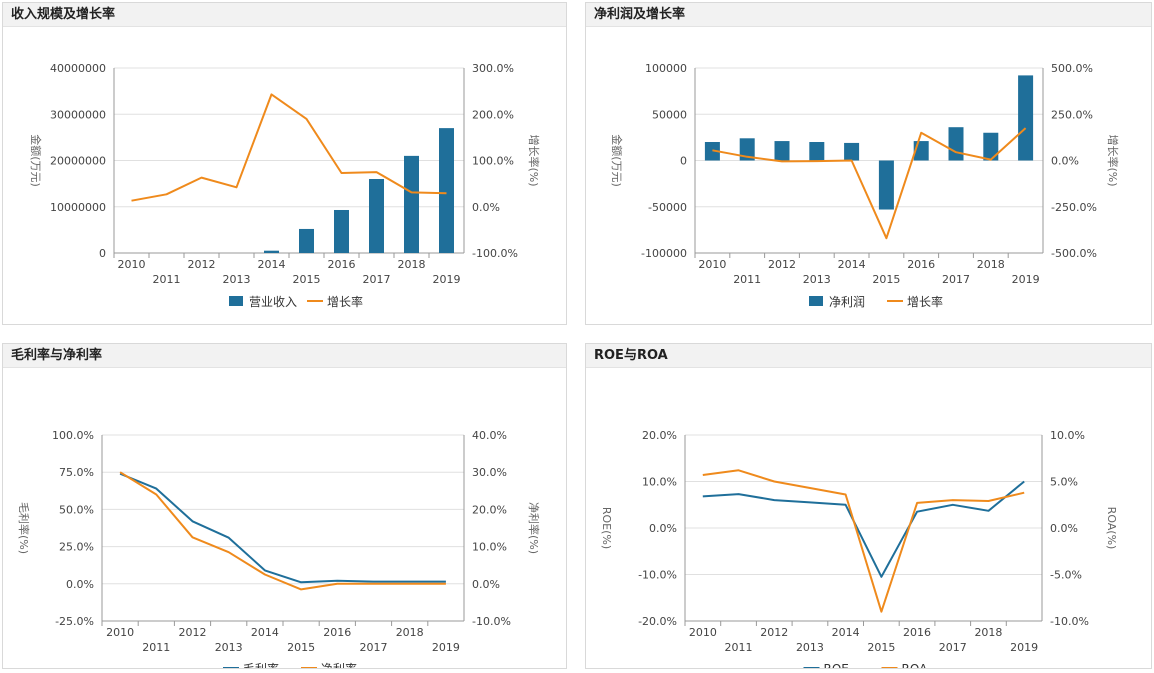 This screenshot has width=1154, height=673. Describe the element at coordinates (489, 472) in the screenshot. I see `right-tick-label: 30.0%` at that location.